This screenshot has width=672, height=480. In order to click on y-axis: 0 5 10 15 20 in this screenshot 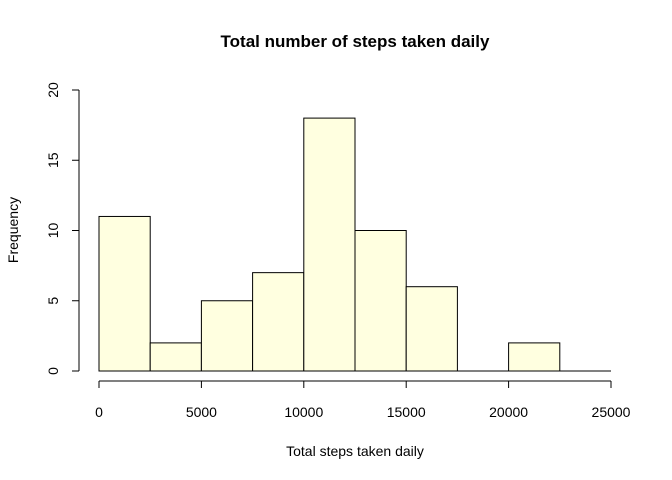, I will do `click(62, 228)`.